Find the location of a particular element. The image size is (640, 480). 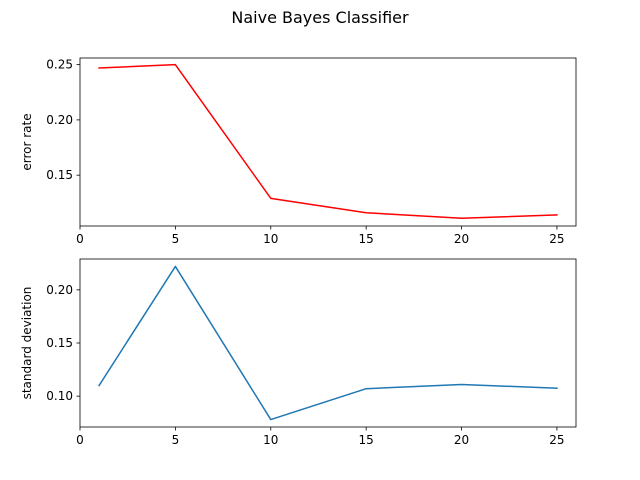

y-axis-label: standard deviation is located at coordinates (27, 343).